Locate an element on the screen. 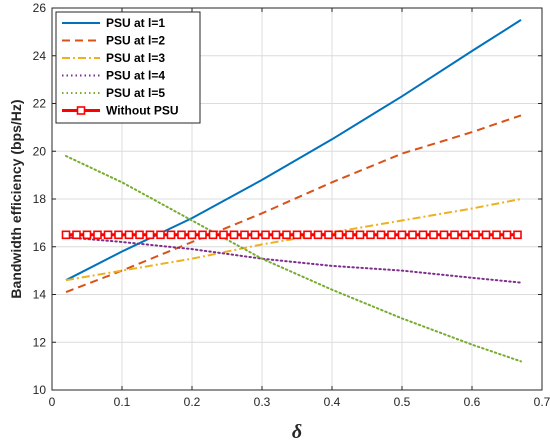 The image size is (550, 443). x-tick-label: 0.7 is located at coordinates (542, 402).